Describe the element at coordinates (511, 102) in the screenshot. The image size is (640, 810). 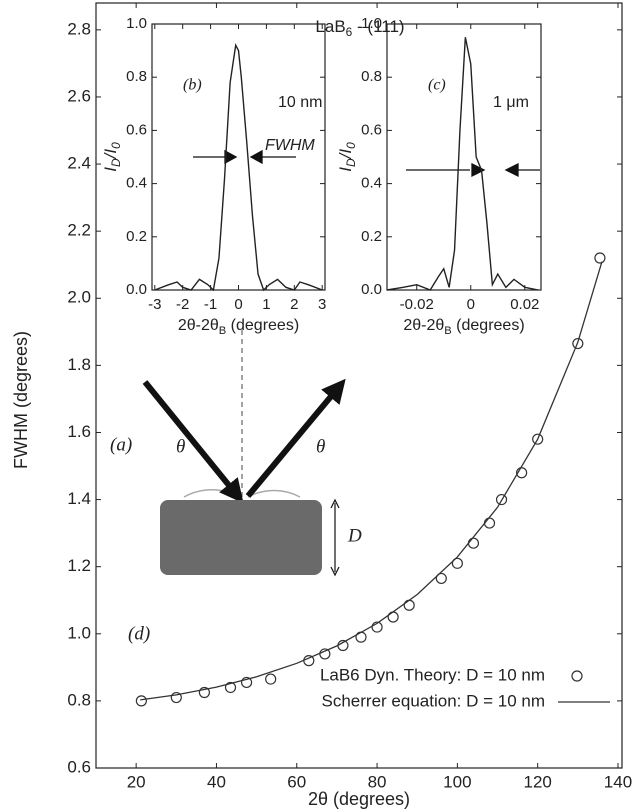
I see `annotation: 1 μm` at that location.